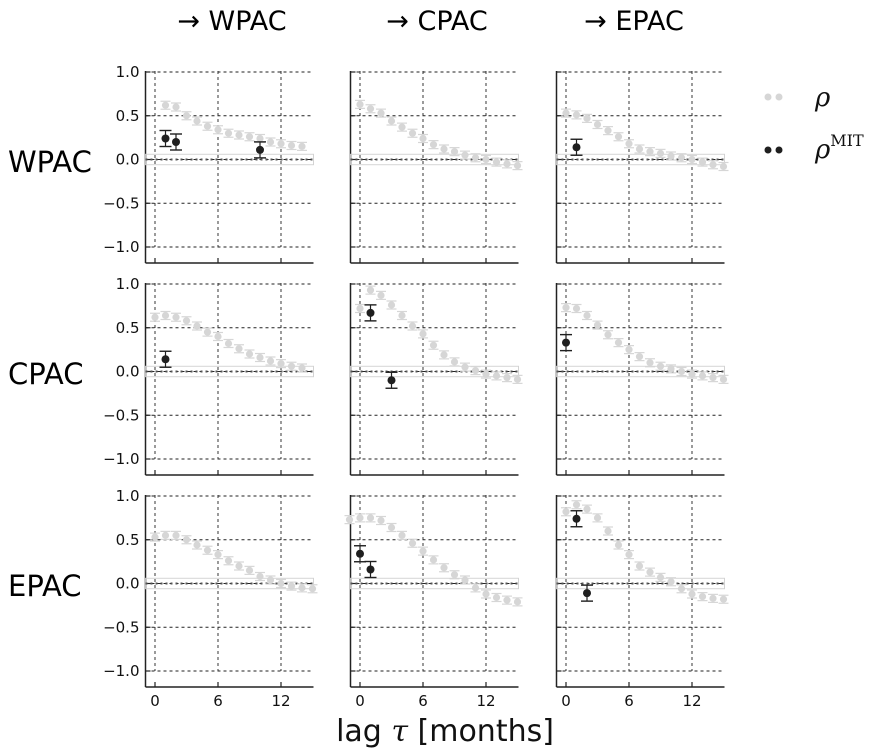  What do you see at coordinates (822, 98) in the screenshot?
I see `legend-rho-label: ρ` at bounding box center [822, 98].